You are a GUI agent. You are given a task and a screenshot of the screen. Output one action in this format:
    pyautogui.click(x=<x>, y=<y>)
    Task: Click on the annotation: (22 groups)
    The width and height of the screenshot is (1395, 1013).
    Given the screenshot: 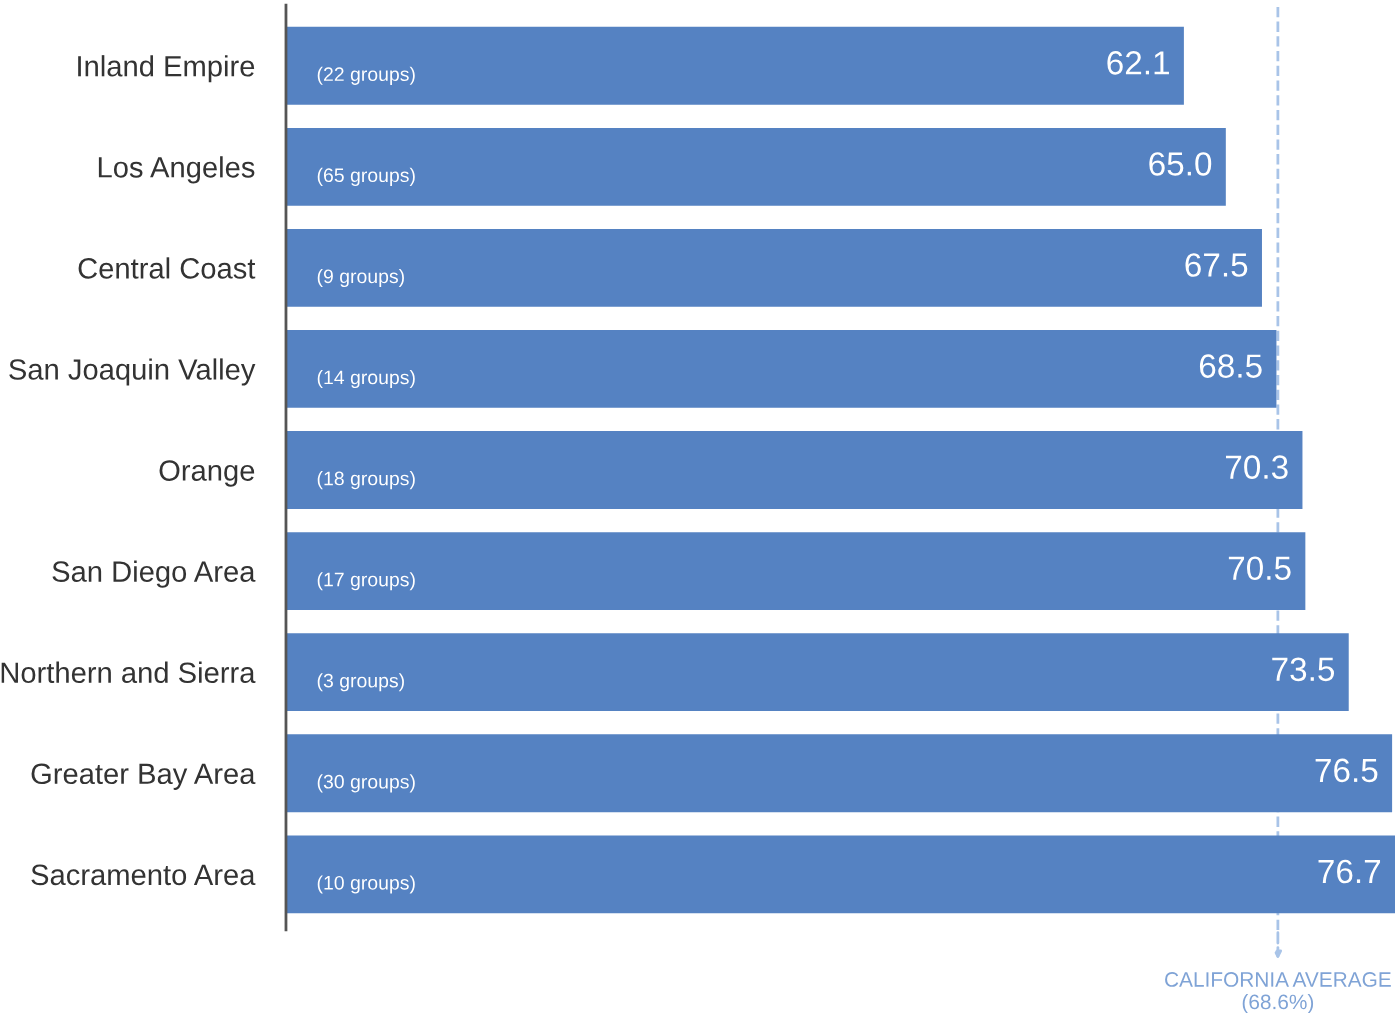 What is the action you would take?
    pyautogui.click(x=366, y=75)
    